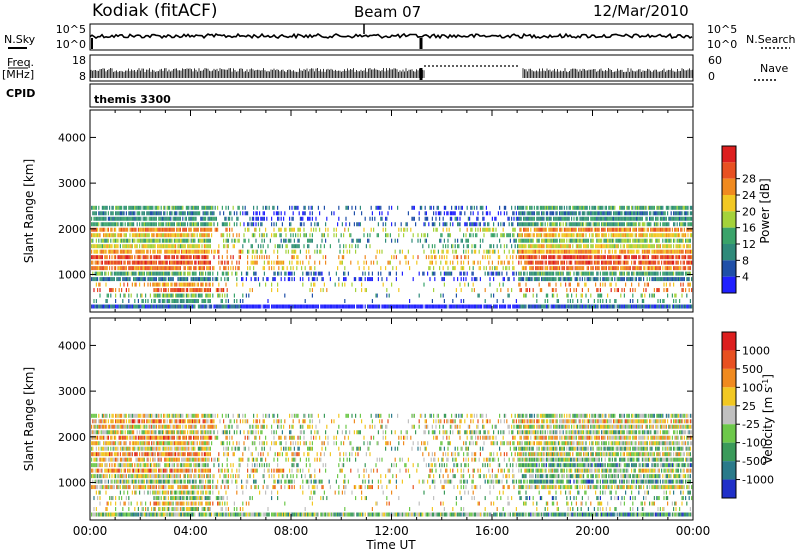 The image size is (800, 554). Describe the element at coordinates (392, 257) in the screenshot. I see `power-scatter-cells` at that location.